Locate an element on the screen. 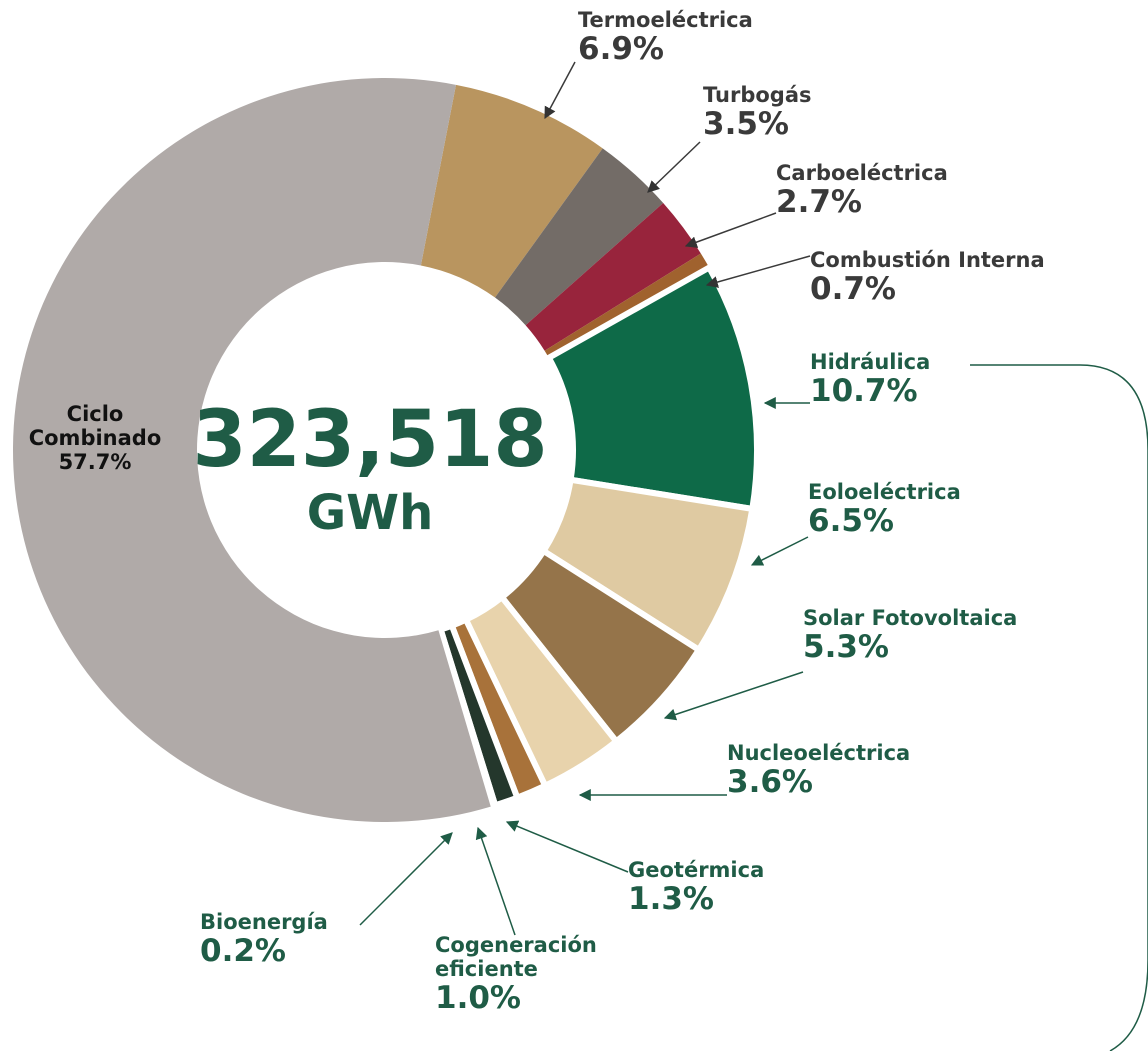  category-name: Combustión Interna is located at coordinates (927, 260).